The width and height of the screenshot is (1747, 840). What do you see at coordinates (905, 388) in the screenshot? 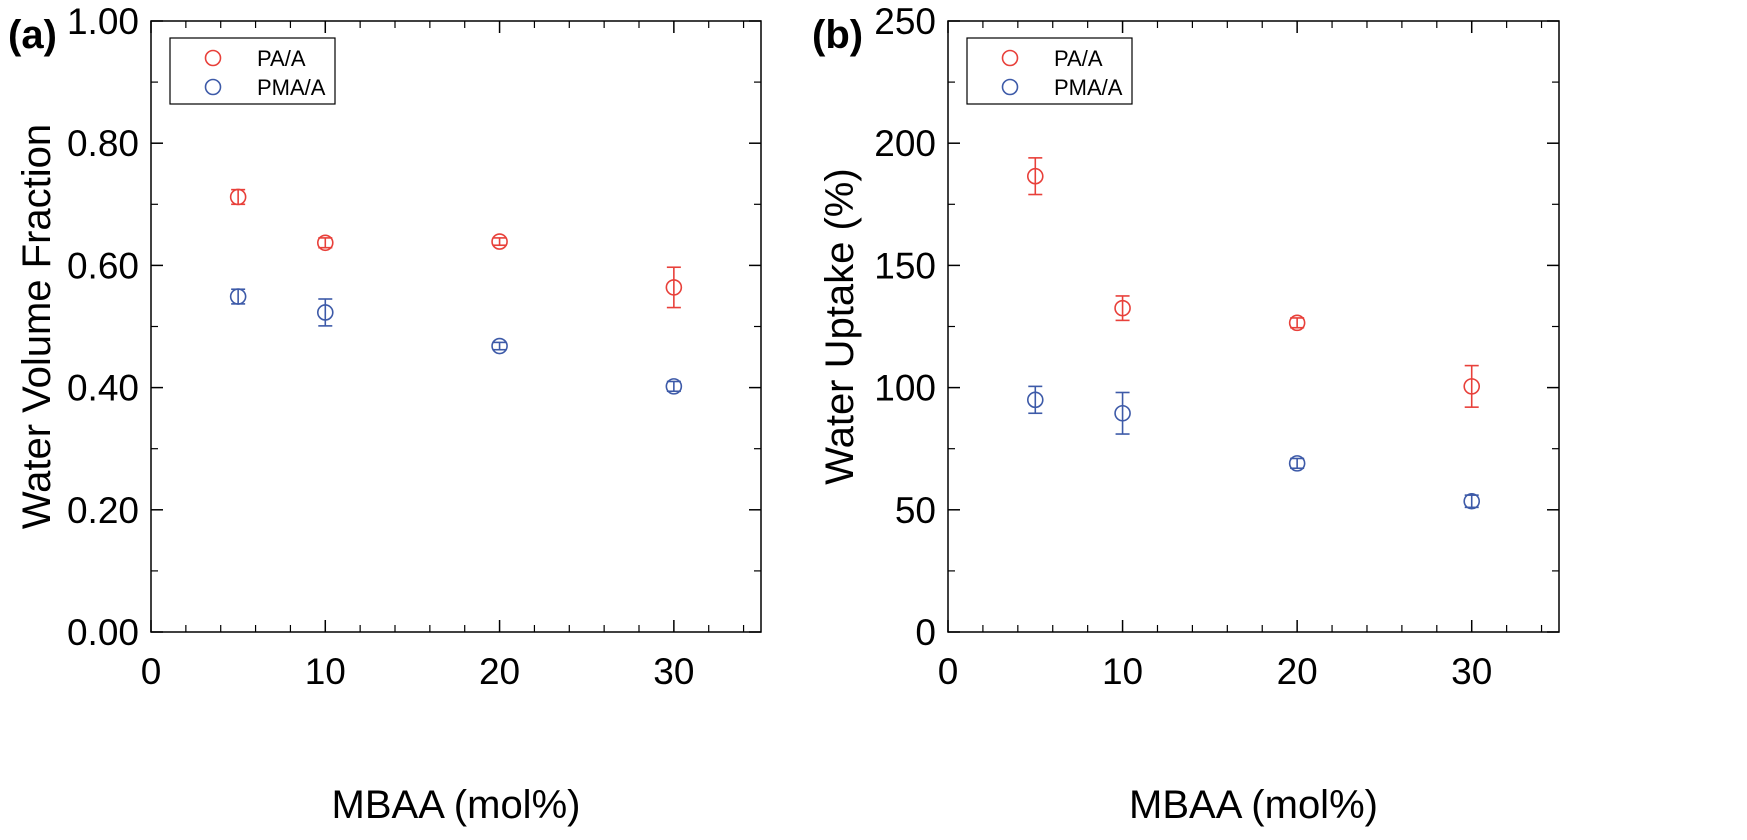
I see `y-tick-label: 100` at bounding box center [905, 388].